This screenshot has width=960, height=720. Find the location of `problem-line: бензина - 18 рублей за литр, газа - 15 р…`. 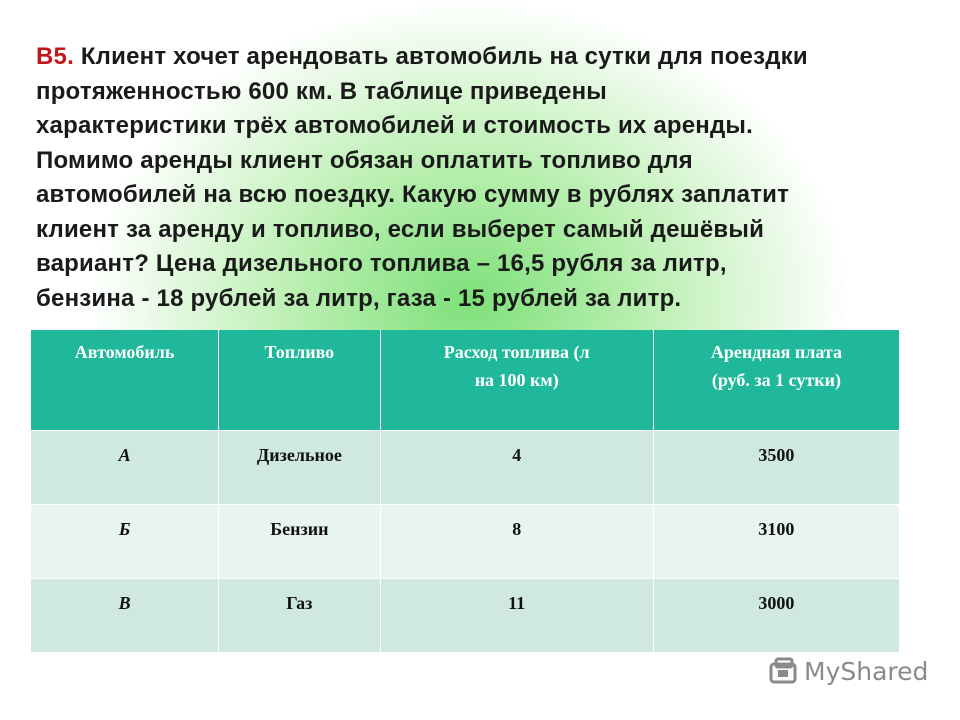

problem-line: бензина - 18 рублей за литр, газа - 15 р… is located at coordinates (486, 299).